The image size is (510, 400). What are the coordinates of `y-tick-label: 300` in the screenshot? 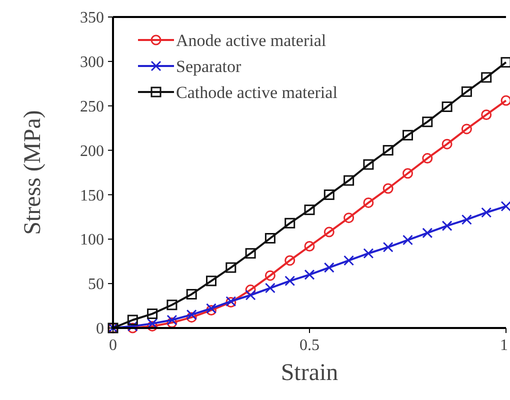 It's located at (92, 63).